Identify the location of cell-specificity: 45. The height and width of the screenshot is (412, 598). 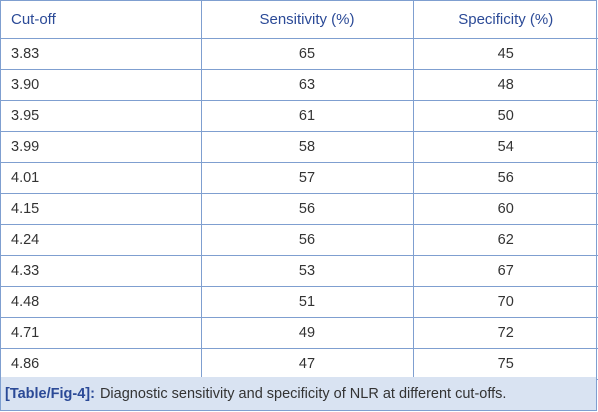
(505, 54).